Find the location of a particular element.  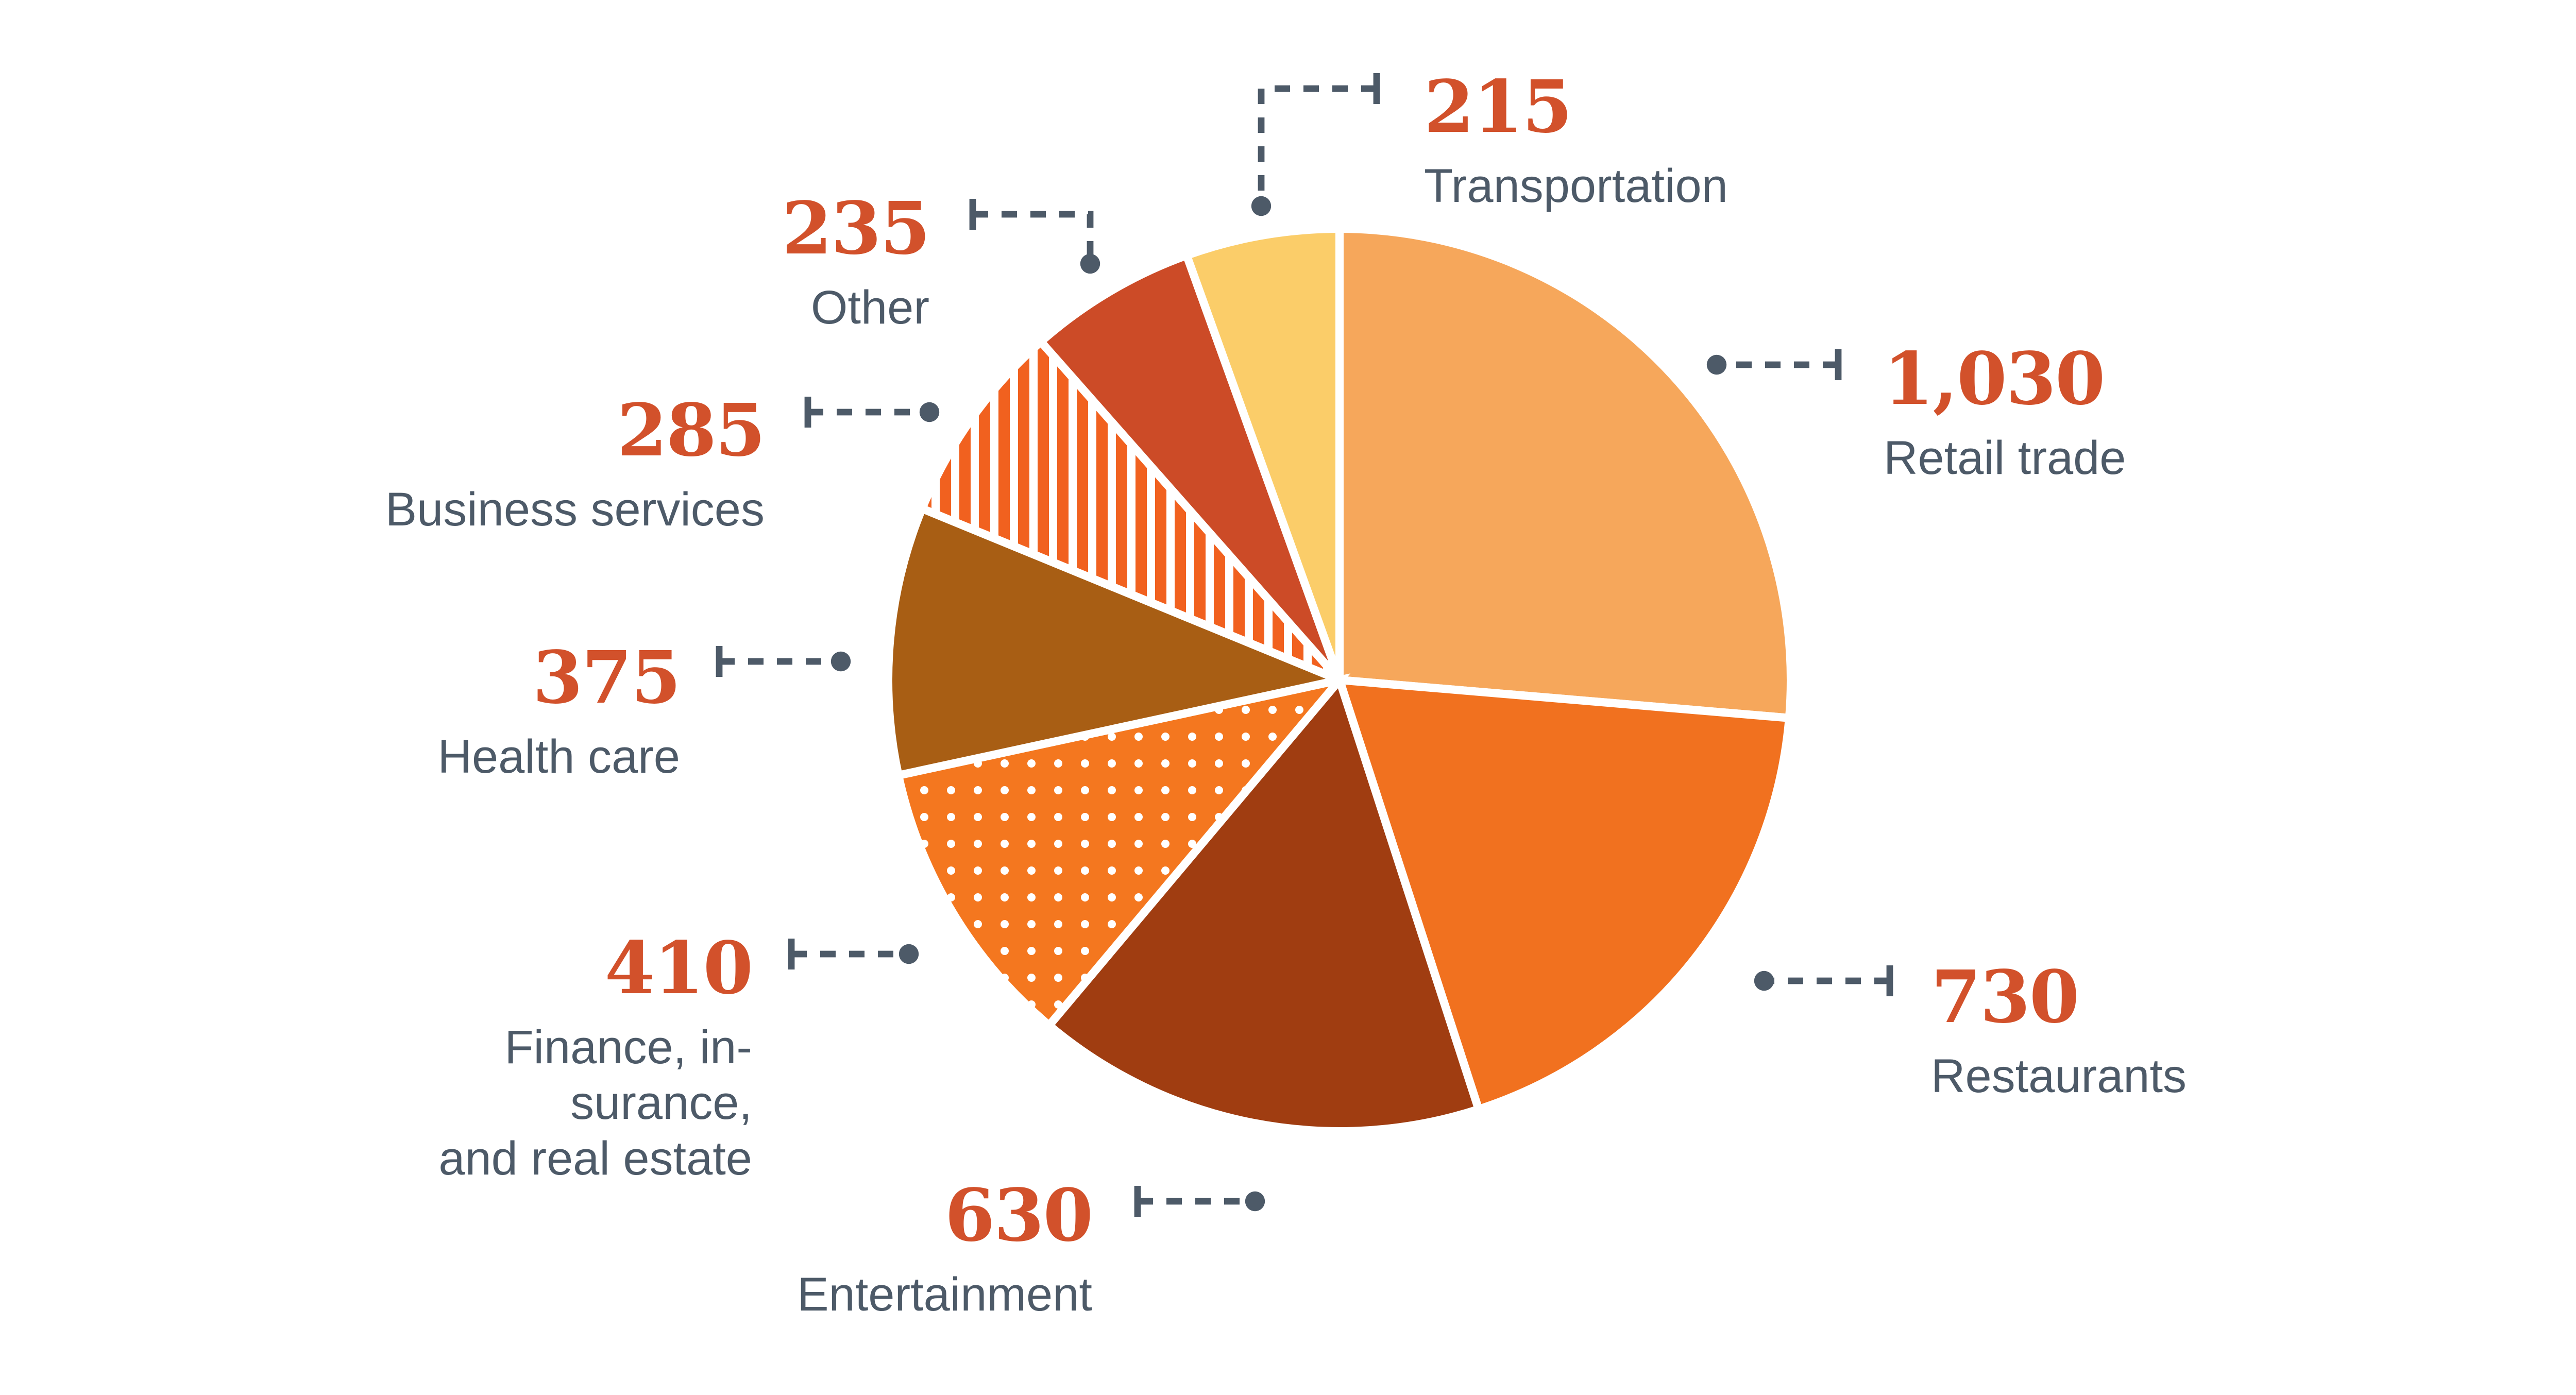

value-entertainment: 630 is located at coordinates (1018, 1217).